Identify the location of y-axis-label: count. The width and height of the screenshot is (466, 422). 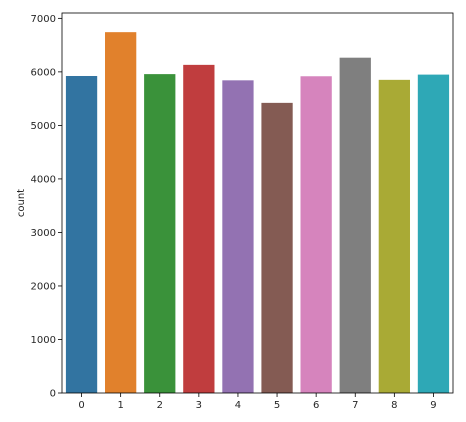
(21, 203).